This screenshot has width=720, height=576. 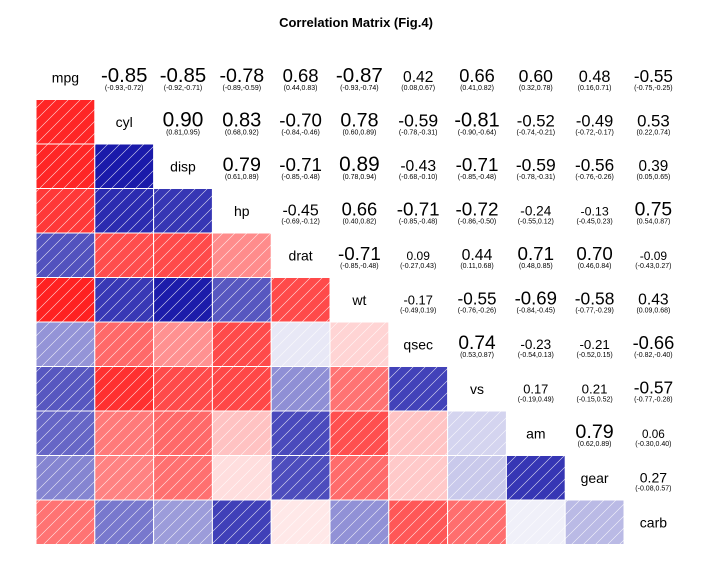 I want to click on correlation-value: -0.71, so click(x=418, y=209).